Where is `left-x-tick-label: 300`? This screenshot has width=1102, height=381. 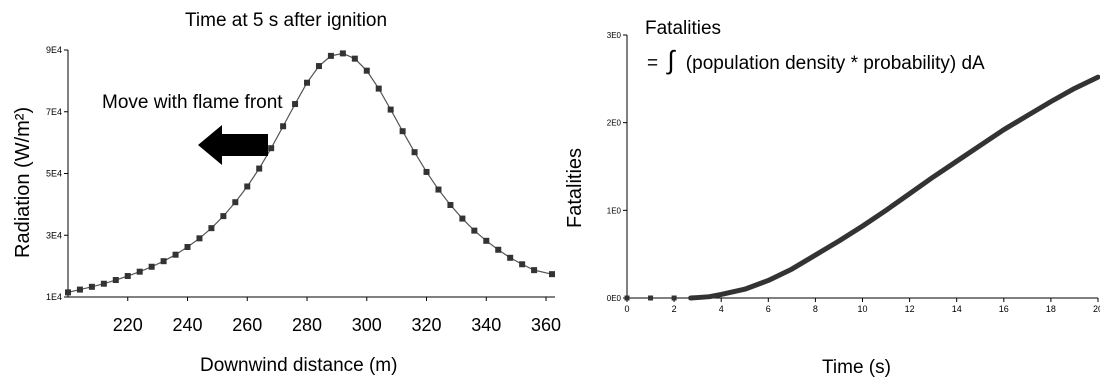 left-x-tick-label: 300 is located at coordinates (367, 325).